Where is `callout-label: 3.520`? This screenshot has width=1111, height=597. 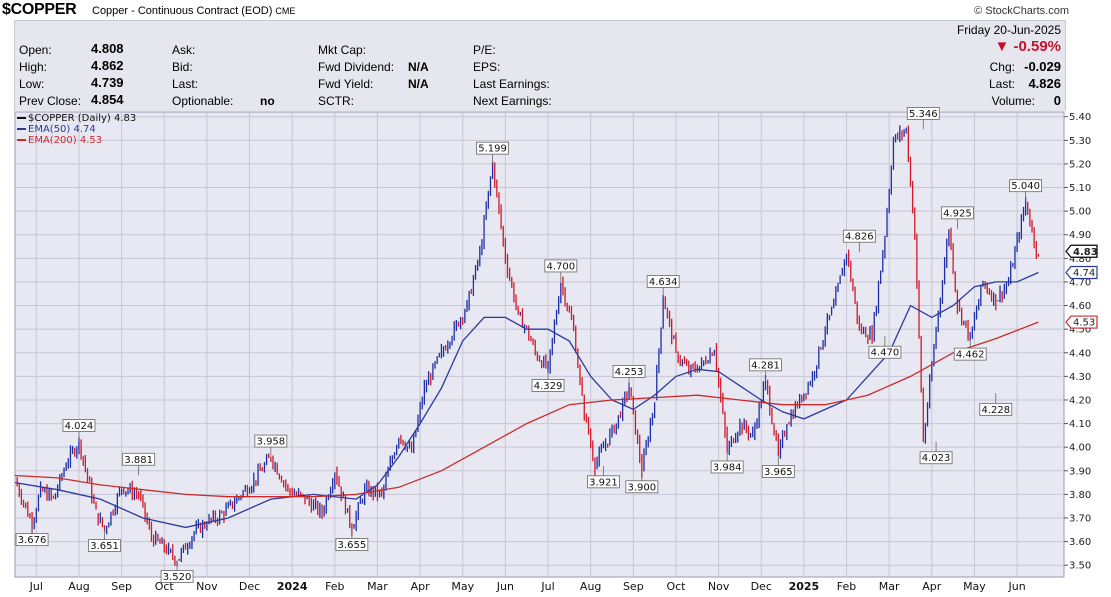
callout-label: 3.520 is located at coordinates (177, 577).